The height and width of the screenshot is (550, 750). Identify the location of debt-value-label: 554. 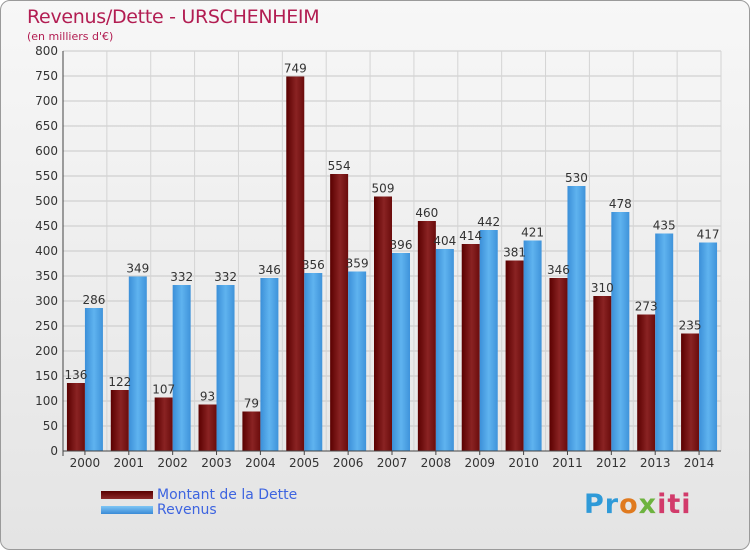
(339, 166).